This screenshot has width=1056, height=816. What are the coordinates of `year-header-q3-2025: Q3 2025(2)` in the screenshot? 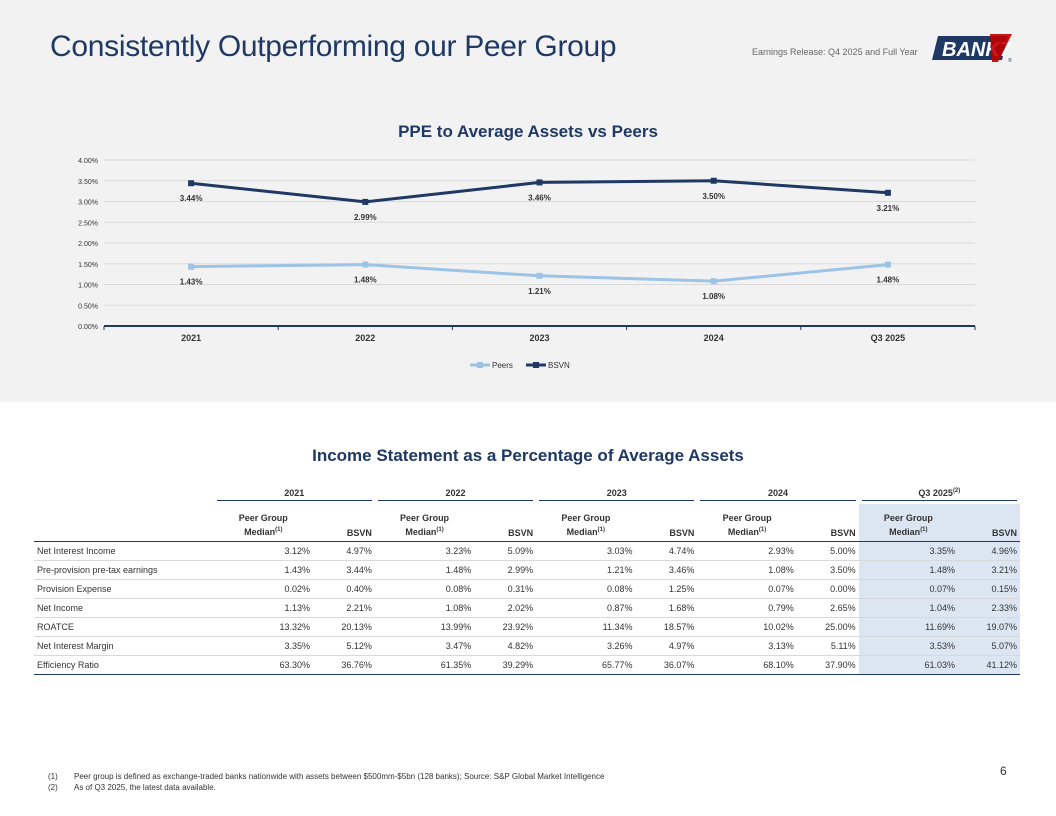 It's located at (939, 494).